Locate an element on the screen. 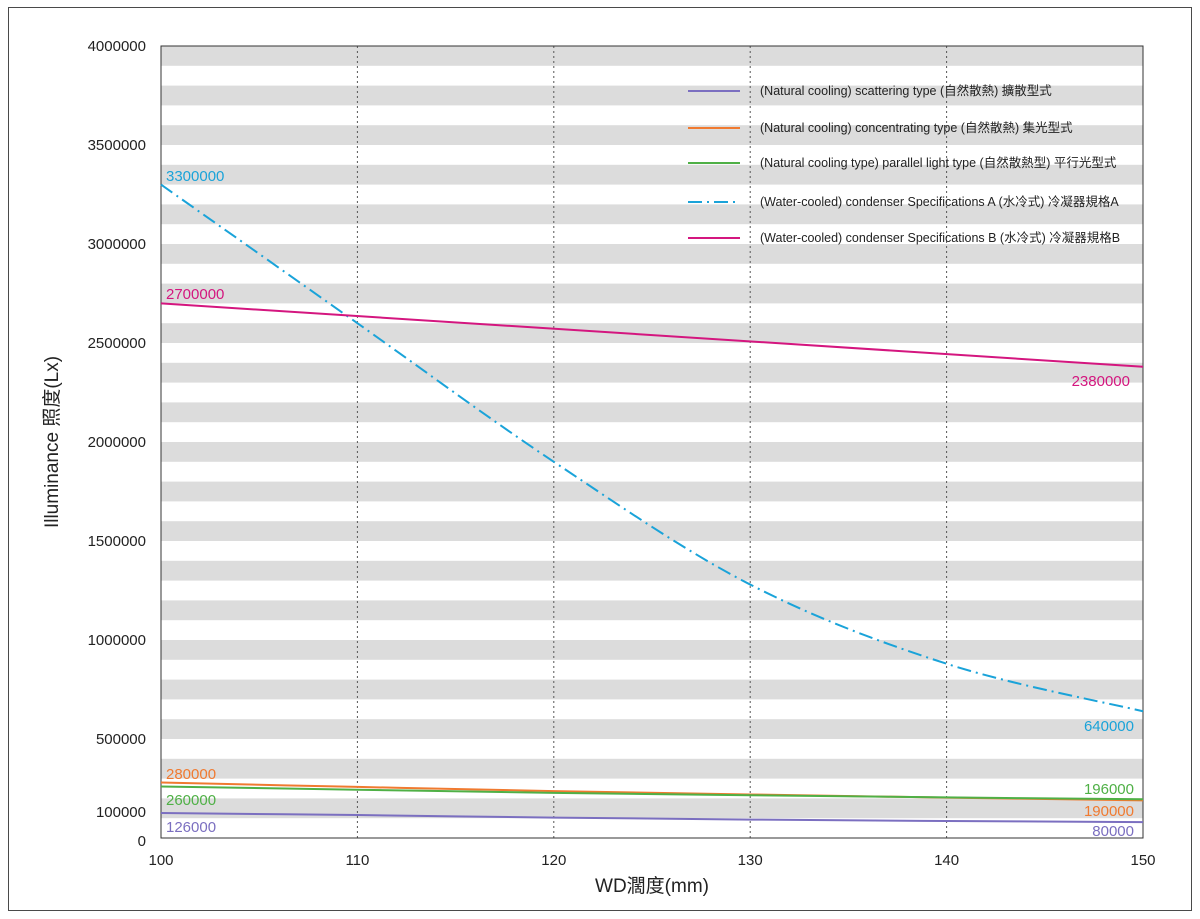  x-tick-label: 110 is located at coordinates (357, 860).